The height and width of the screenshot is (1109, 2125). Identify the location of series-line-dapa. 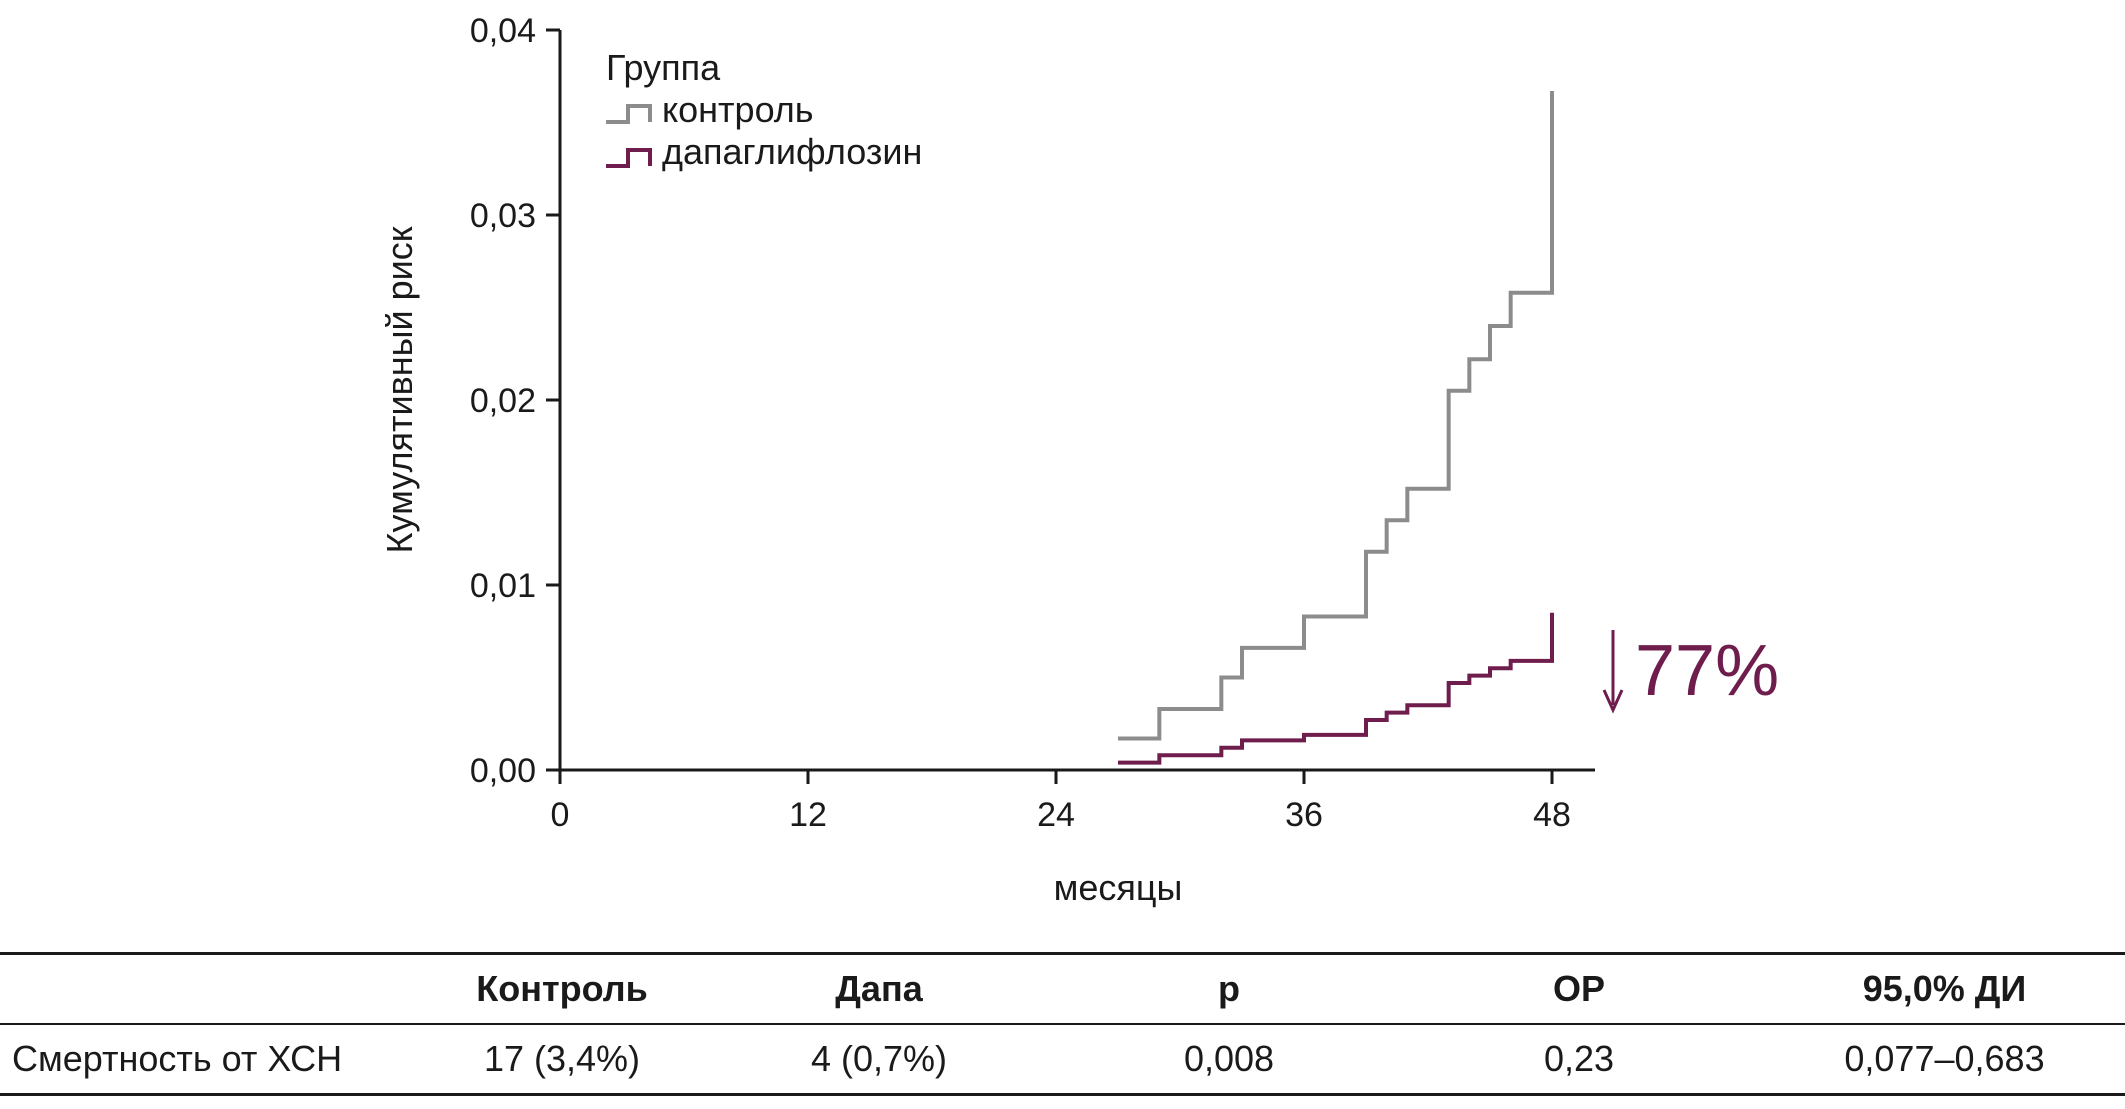
(1336, 688).